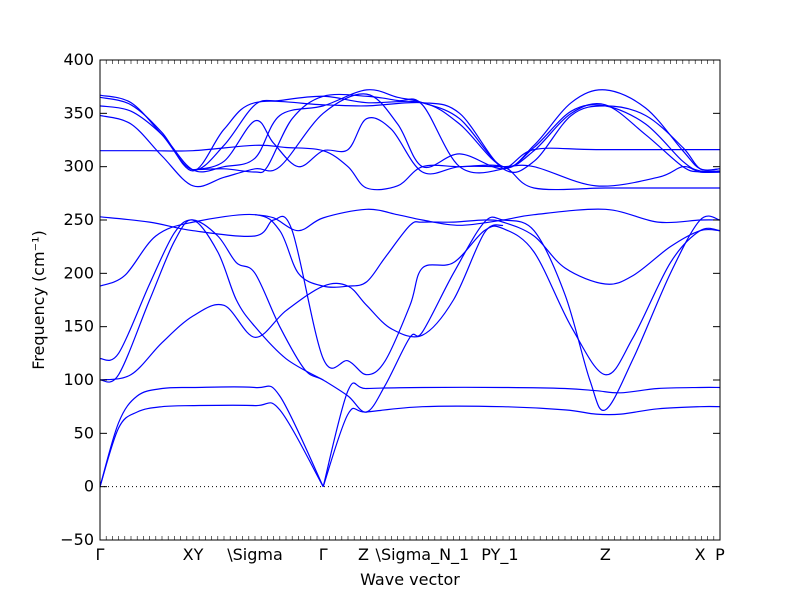  I want to click on x-axis-title: Wave vector, so click(410, 579).